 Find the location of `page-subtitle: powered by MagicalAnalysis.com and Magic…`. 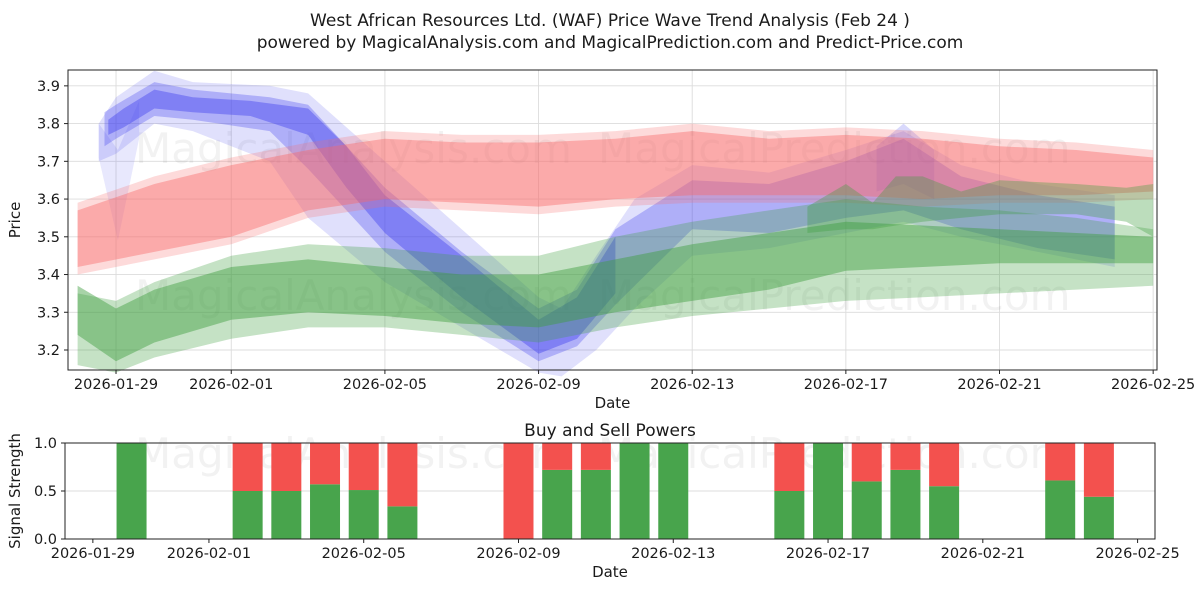

page-subtitle: powered by MagicalAnalysis.com and Magic… is located at coordinates (610, 43).